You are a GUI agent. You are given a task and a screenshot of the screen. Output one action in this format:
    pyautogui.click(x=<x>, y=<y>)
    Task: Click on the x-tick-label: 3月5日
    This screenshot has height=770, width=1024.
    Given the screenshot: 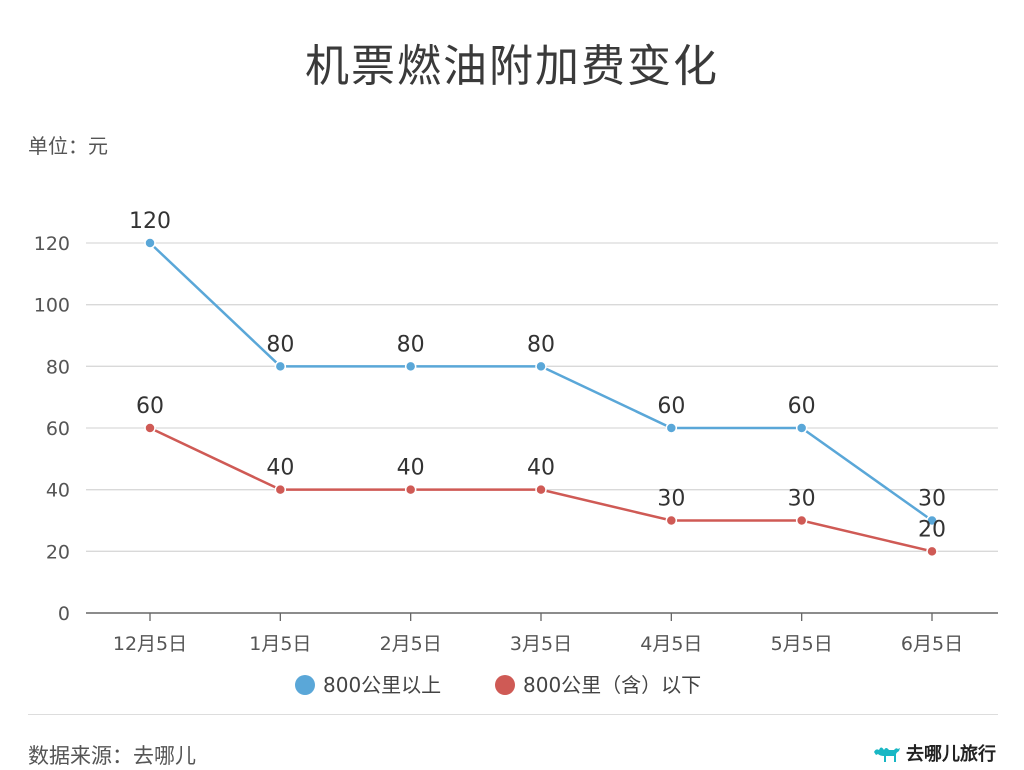 What is the action you would take?
    pyautogui.click(x=541, y=644)
    